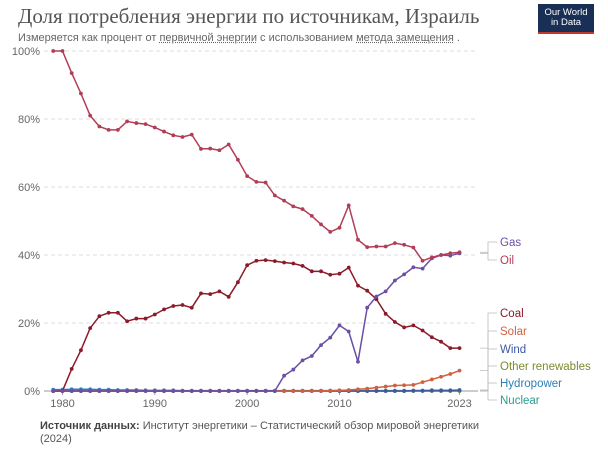 The width and height of the screenshot is (608, 450). Describe the element at coordinates (256, 380) in the screenshot. I see `series-line-solar` at that location.